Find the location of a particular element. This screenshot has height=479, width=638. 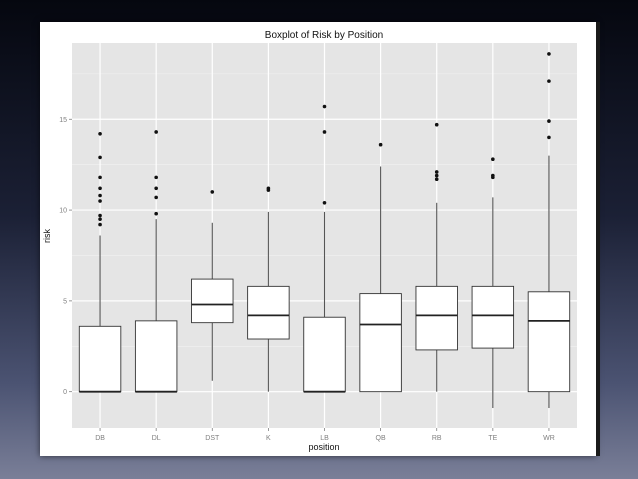

box-te is located at coordinates (493, 317).